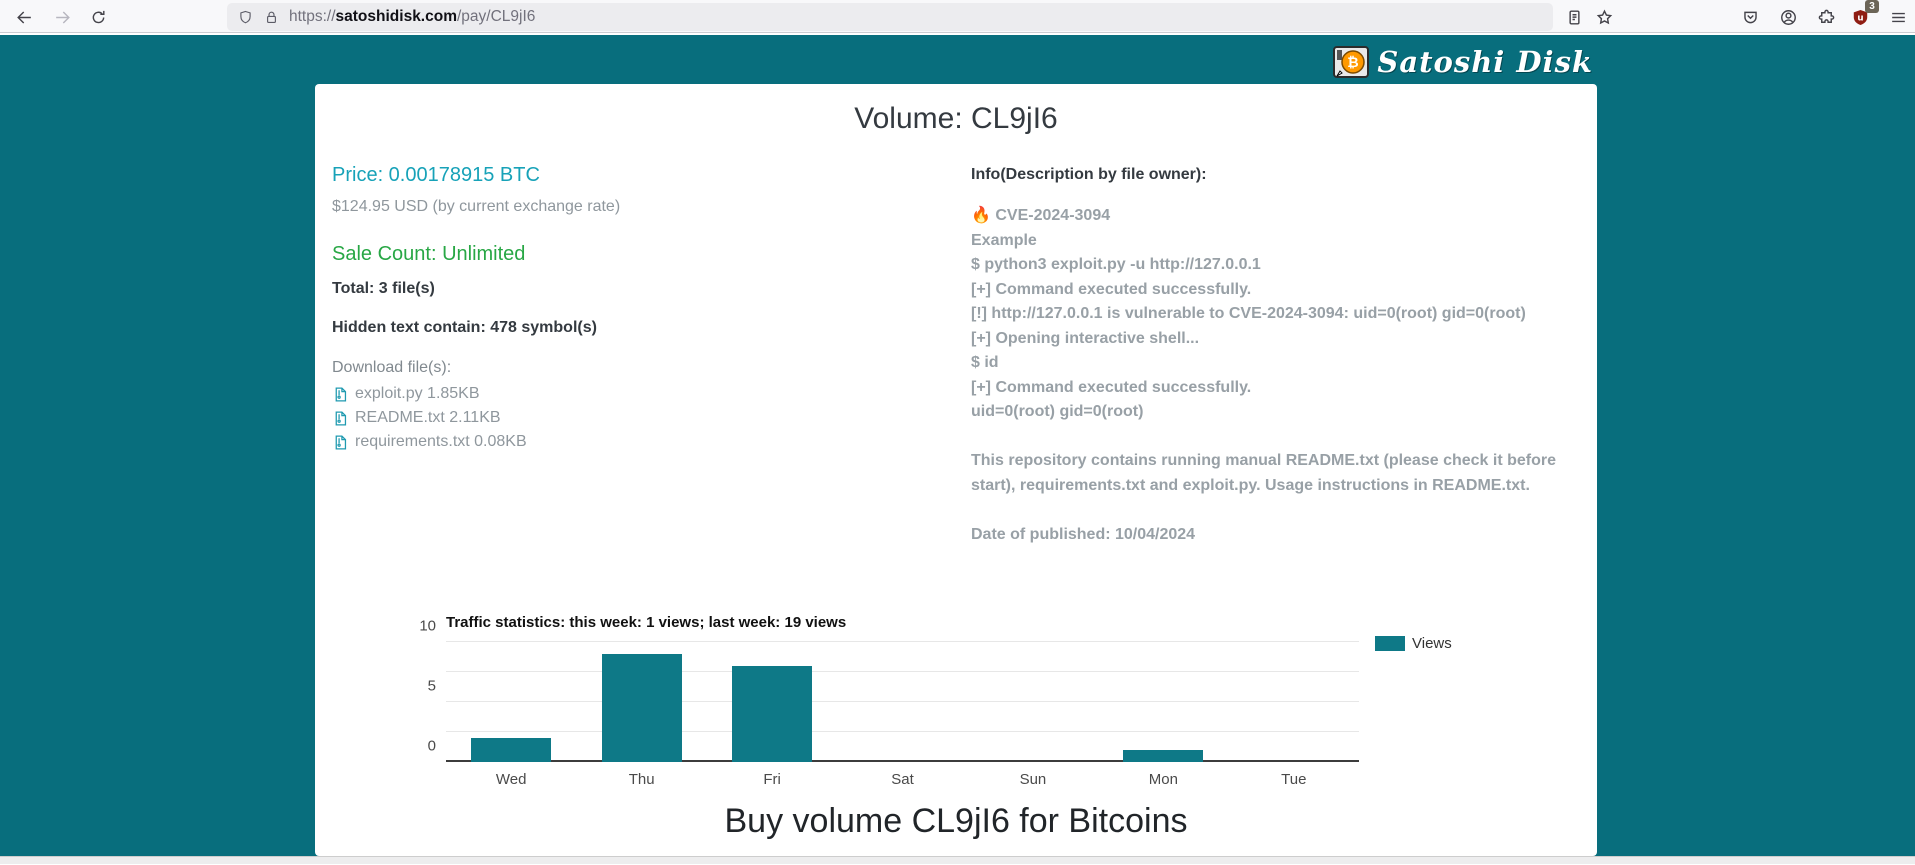 The width and height of the screenshot is (1915, 865). Describe the element at coordinates (902, 779) in the screenshot. I see `x-axis-tick: Sat` at that location.